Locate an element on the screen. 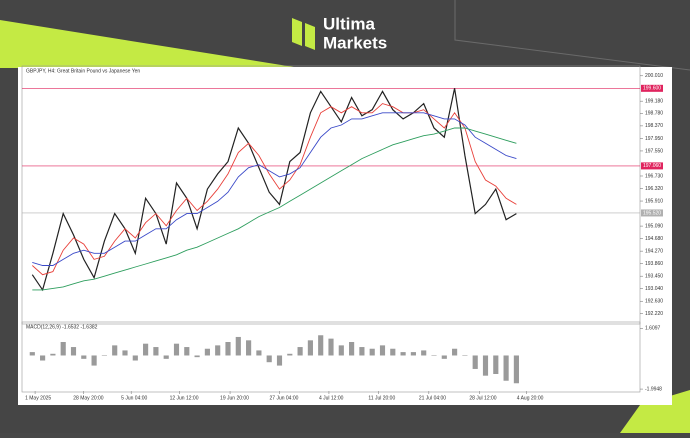 This screenshot has height=438, width=690. x-tick-label: 1 May 2025 is located at coordinates (38, 398).